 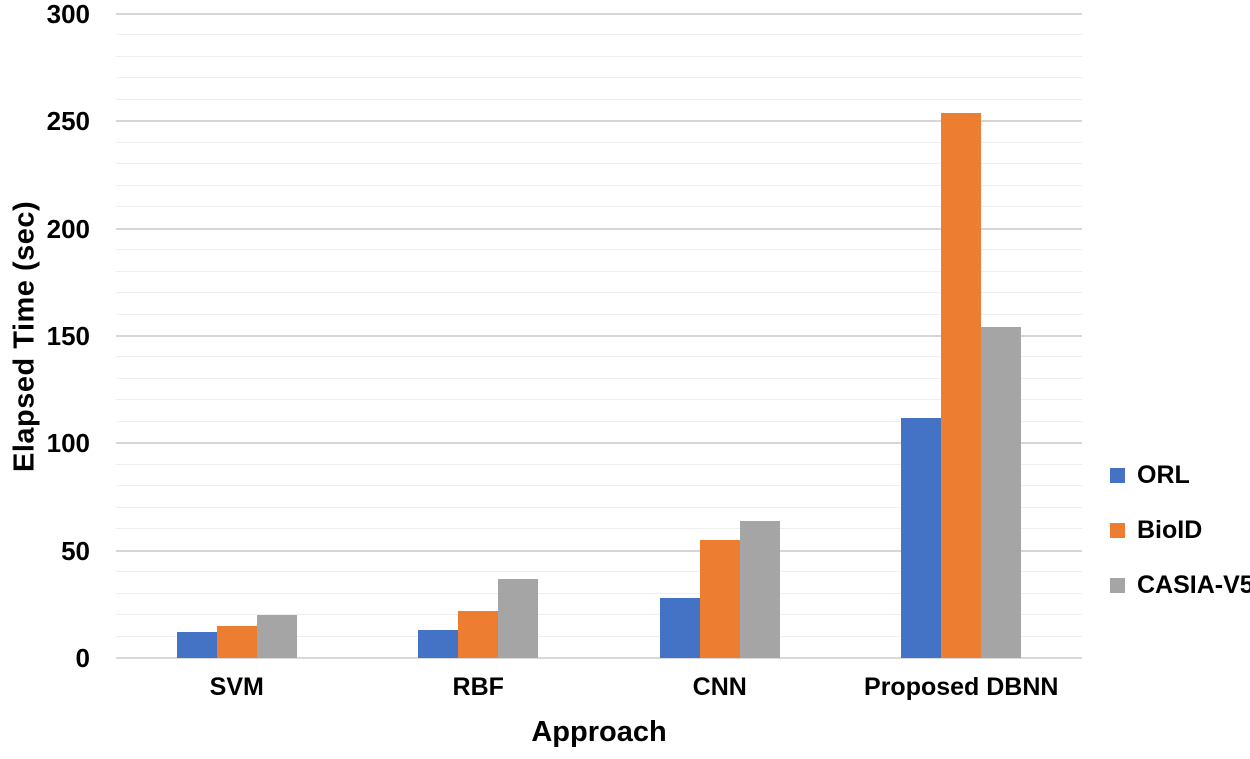 I want to click on legend-swatch-bioid, so click(x=1117, y=530).